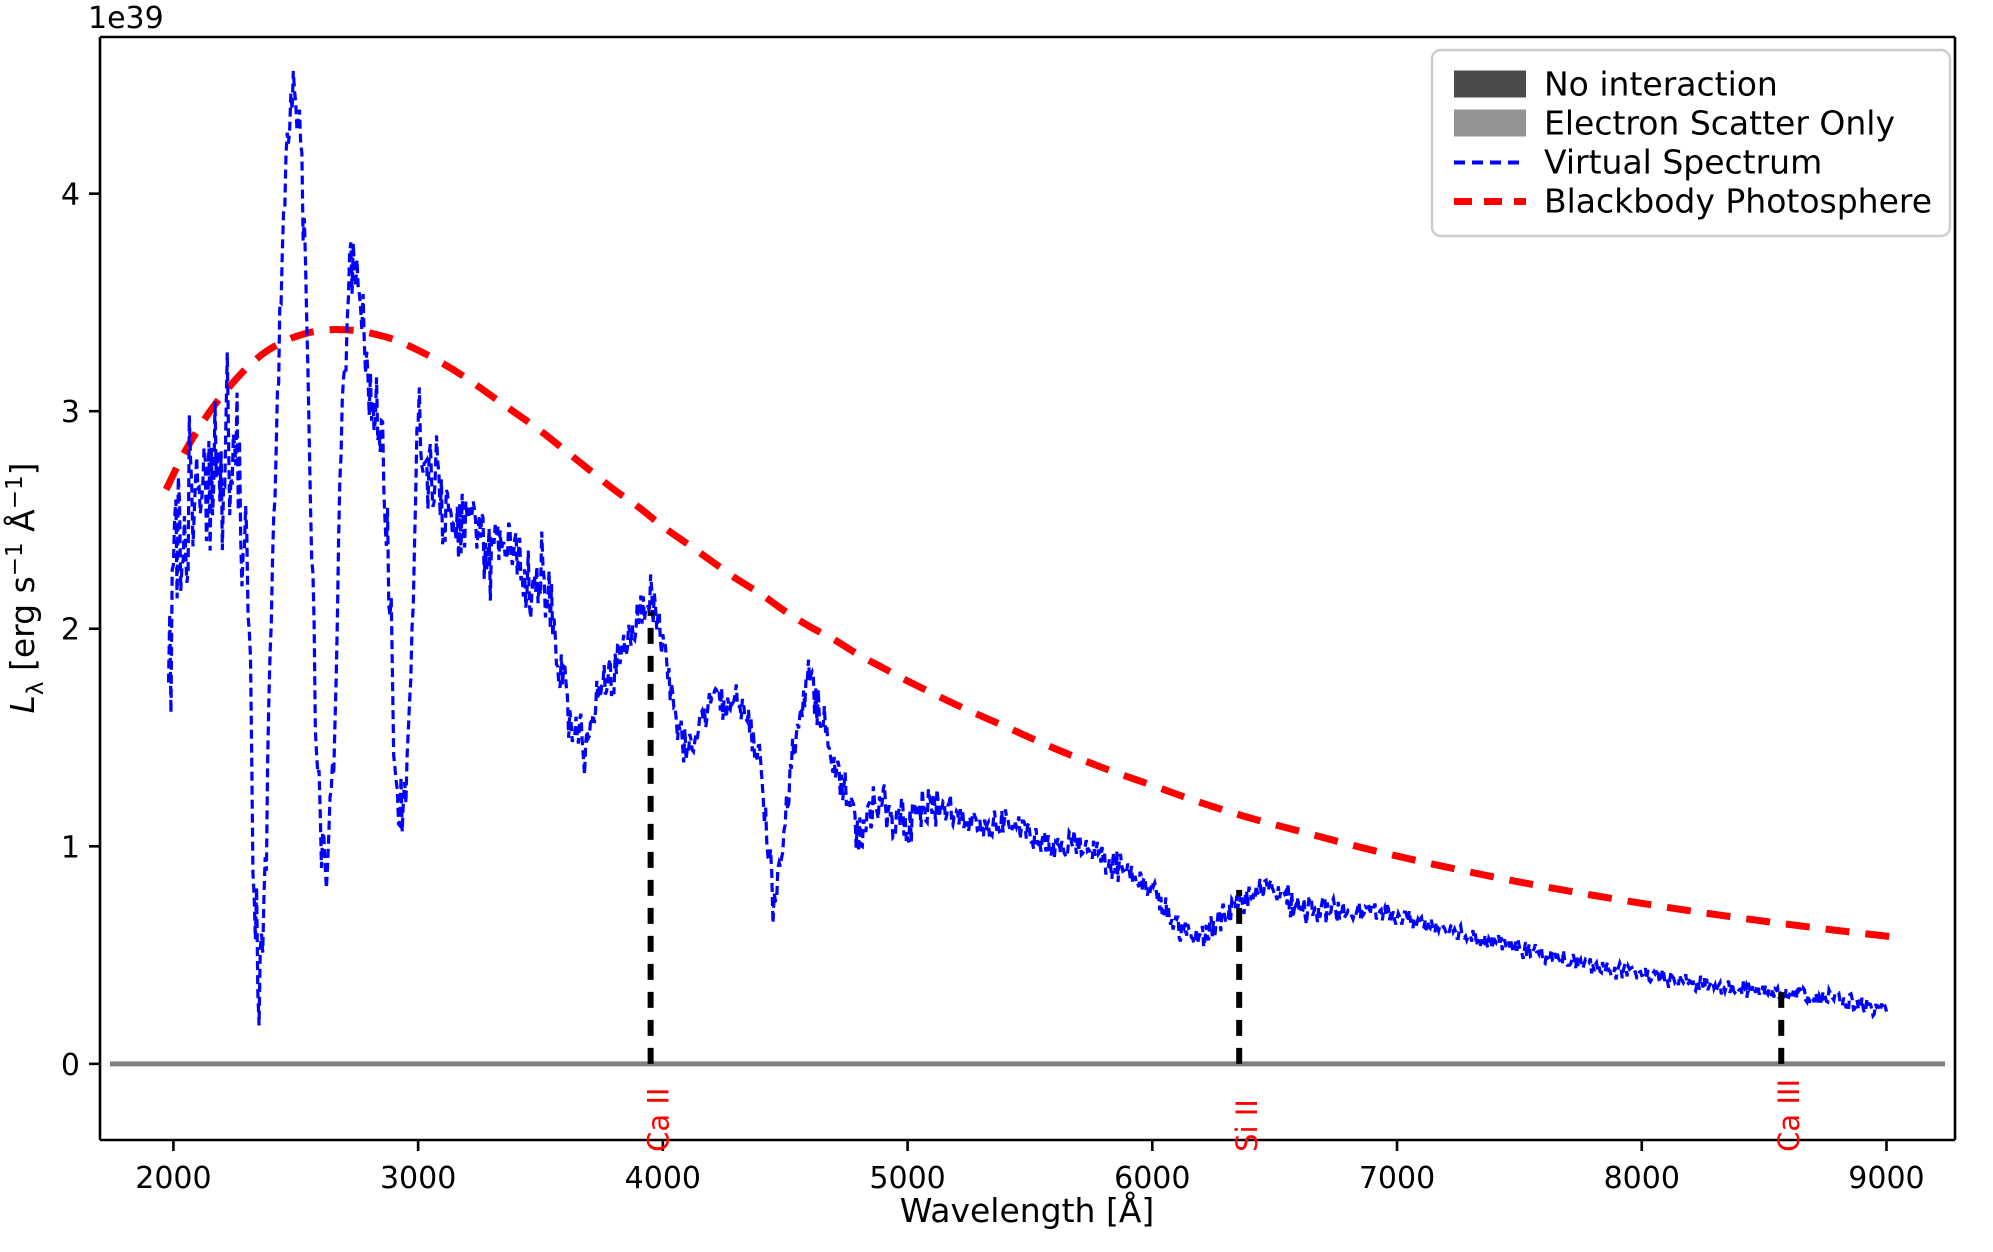 Image resolution: width=1993 pixels, height=1252 pixels. I want to click on legend-entry-electron-scatter-only: Electron Scatter Only, so click(1674, 123).